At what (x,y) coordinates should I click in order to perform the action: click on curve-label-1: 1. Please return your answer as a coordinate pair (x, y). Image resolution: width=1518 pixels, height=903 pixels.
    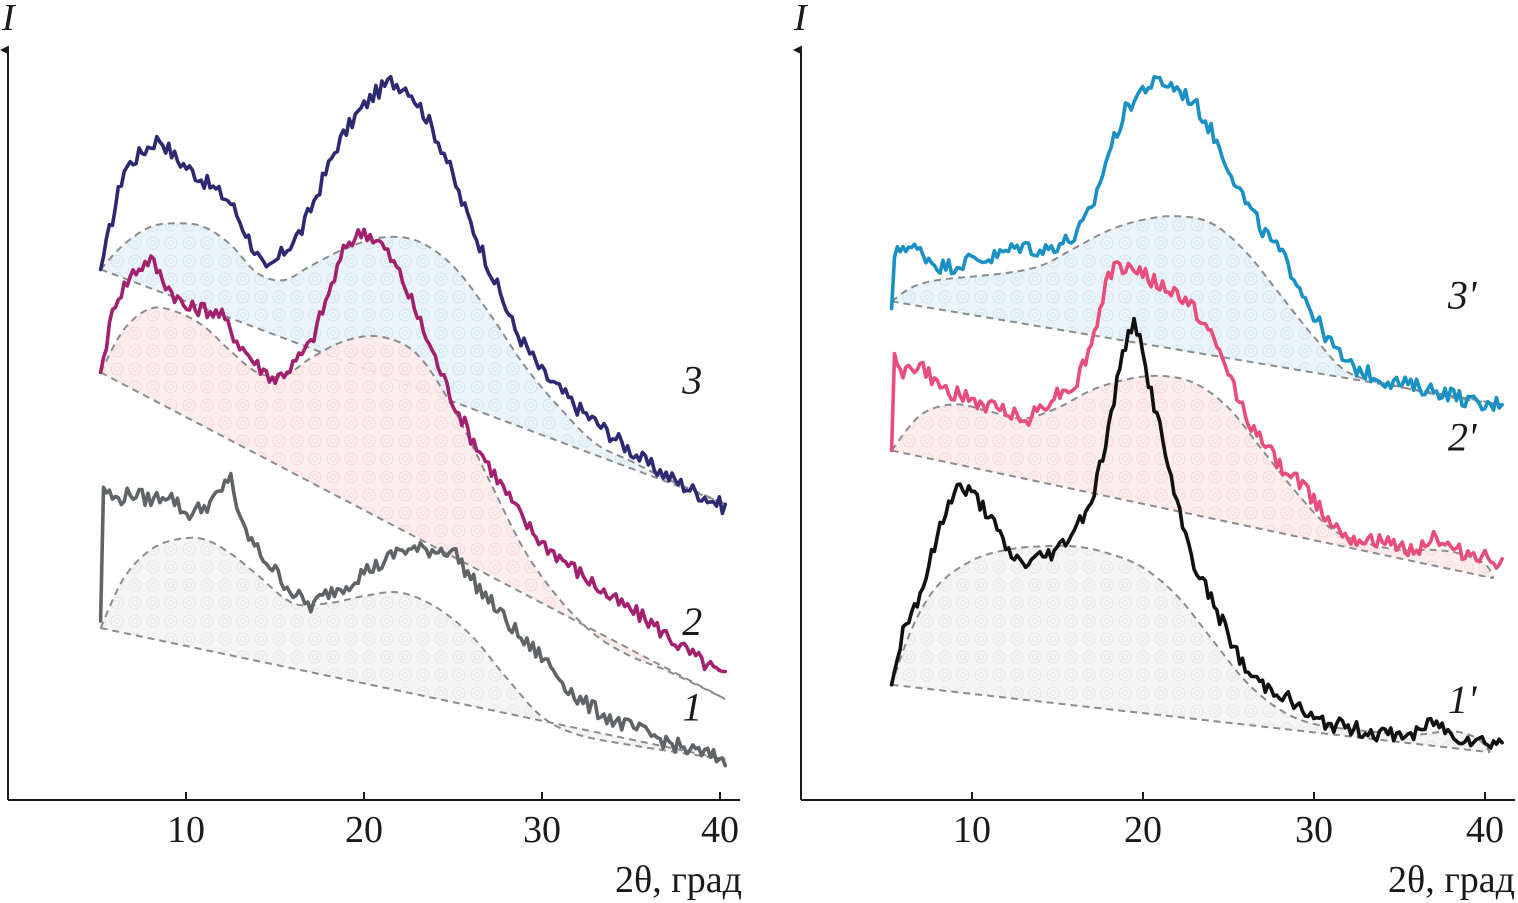
    Looking at the image, I should click on (692, 706).